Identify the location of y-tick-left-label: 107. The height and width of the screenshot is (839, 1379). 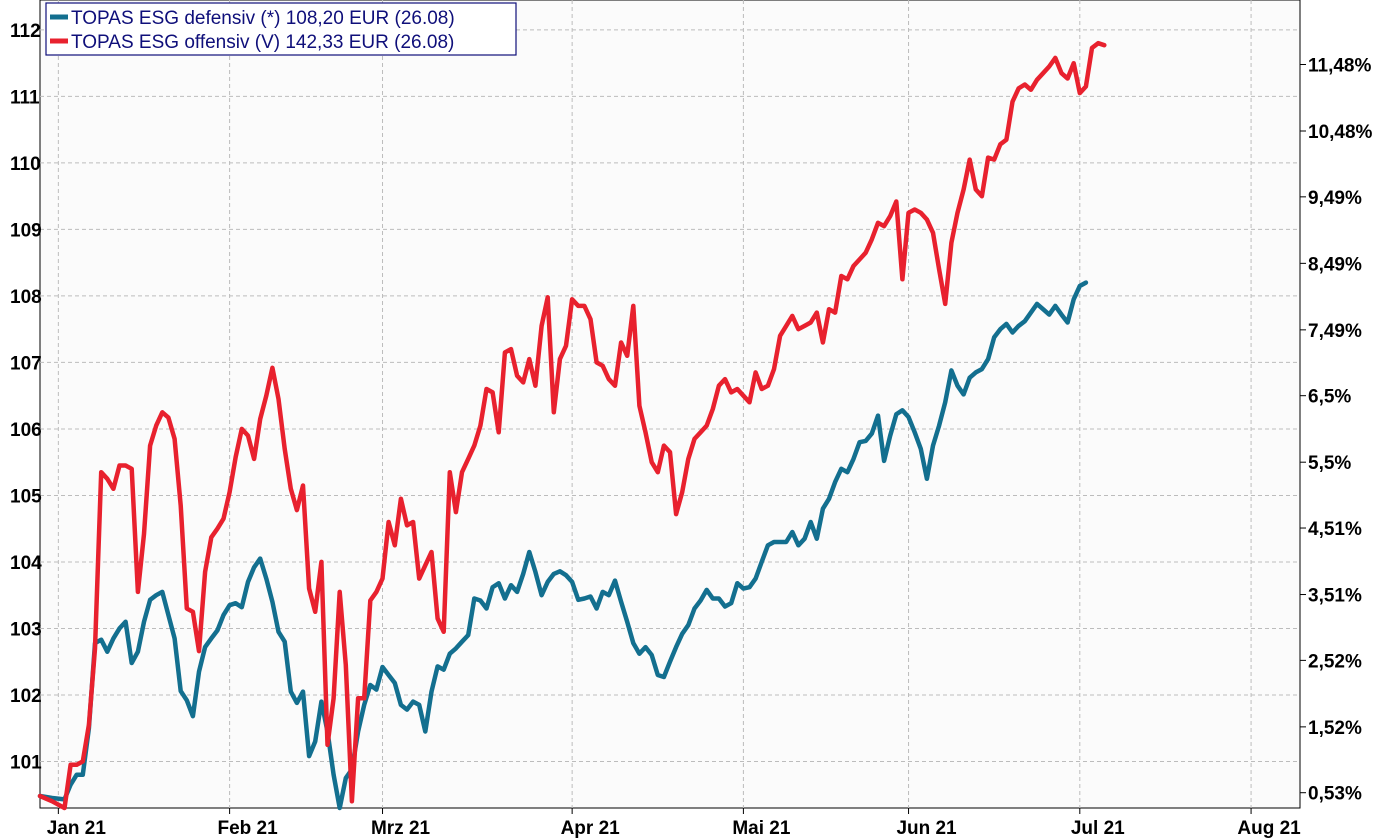
(26, 363).